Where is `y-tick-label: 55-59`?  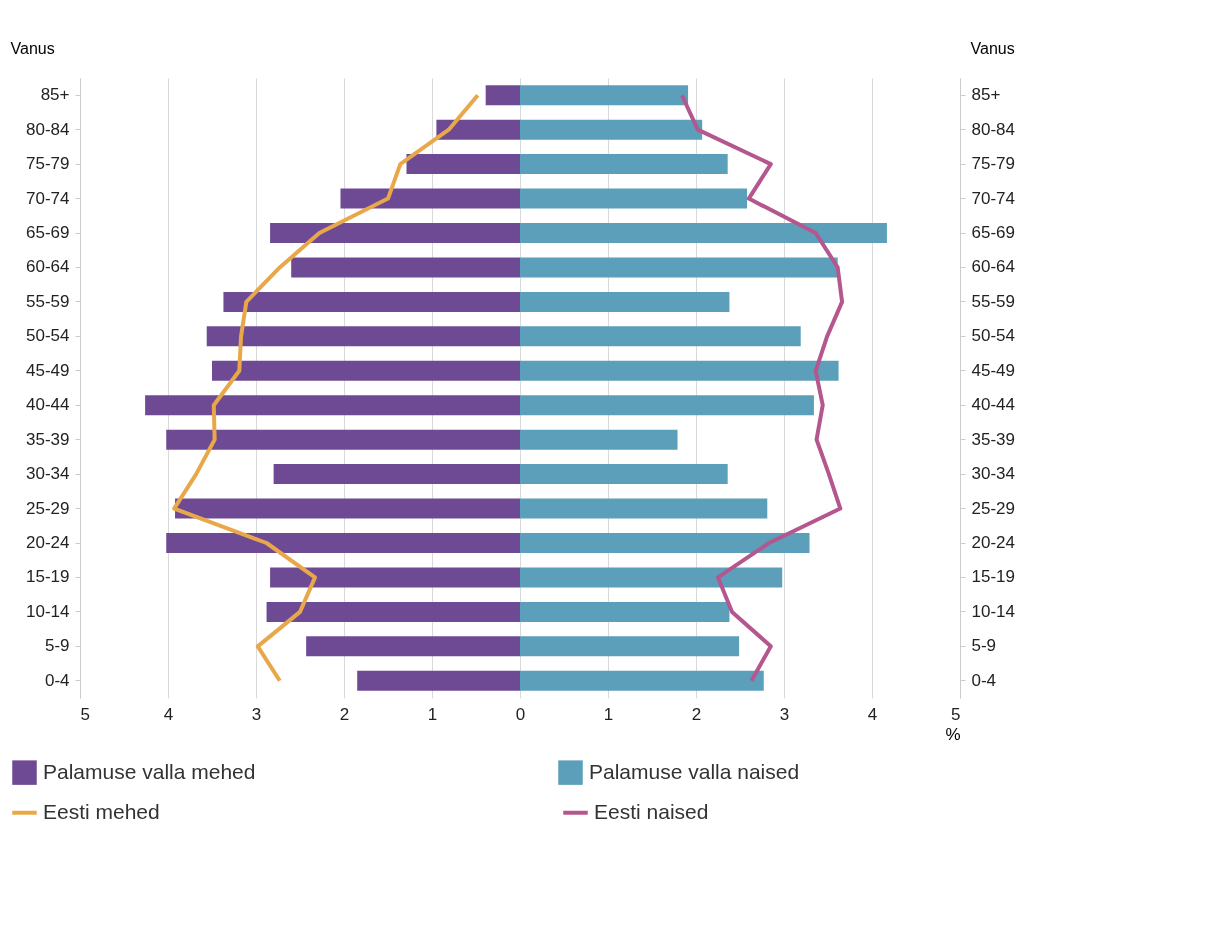 y-tick-label: 55-59 is located at coordinates (48, 301).